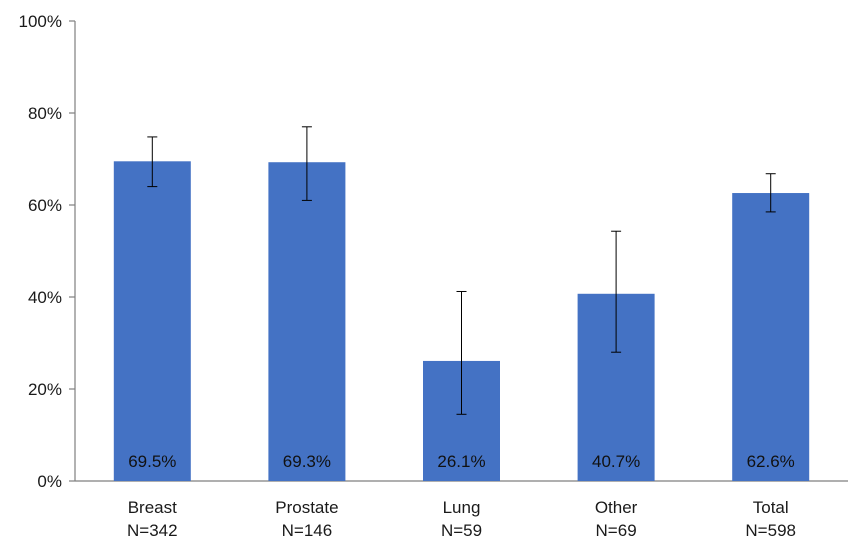 This screenshot has height=543, width=848. What do you see at coordinates (45, 389) in the screenshot?
I see `y-tick-label: 20%` at bounding box center [45, 389].